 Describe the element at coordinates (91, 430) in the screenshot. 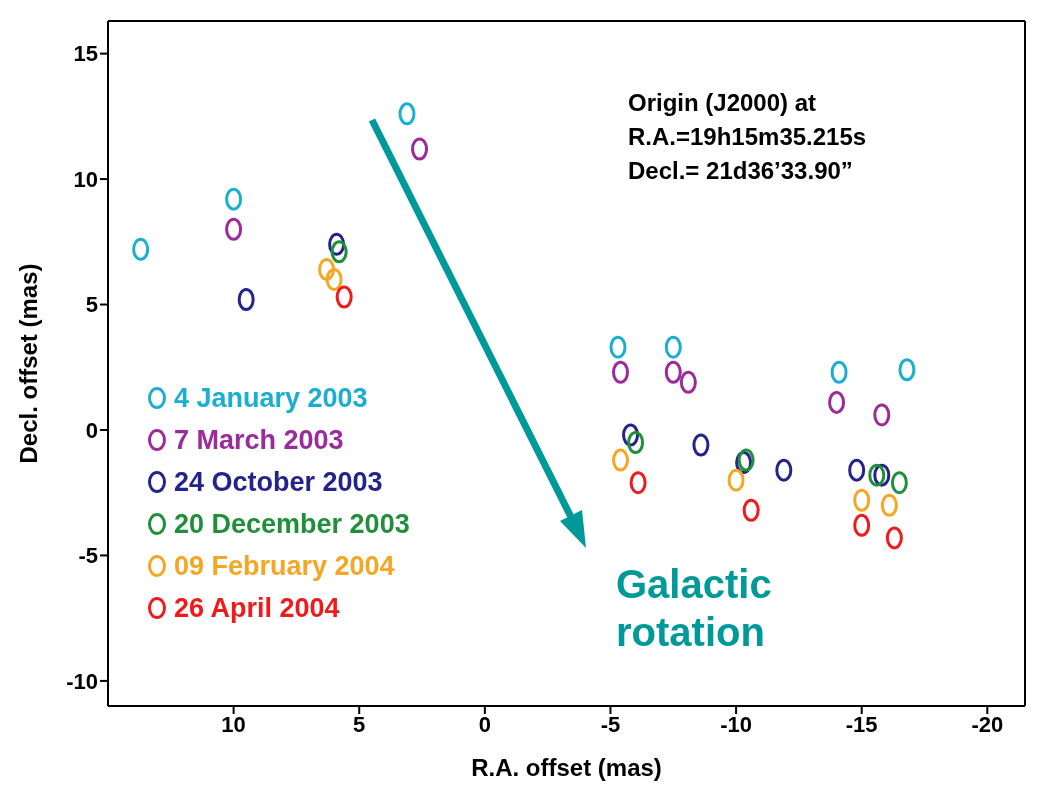

I see `y-tick-label: 0` at that location.